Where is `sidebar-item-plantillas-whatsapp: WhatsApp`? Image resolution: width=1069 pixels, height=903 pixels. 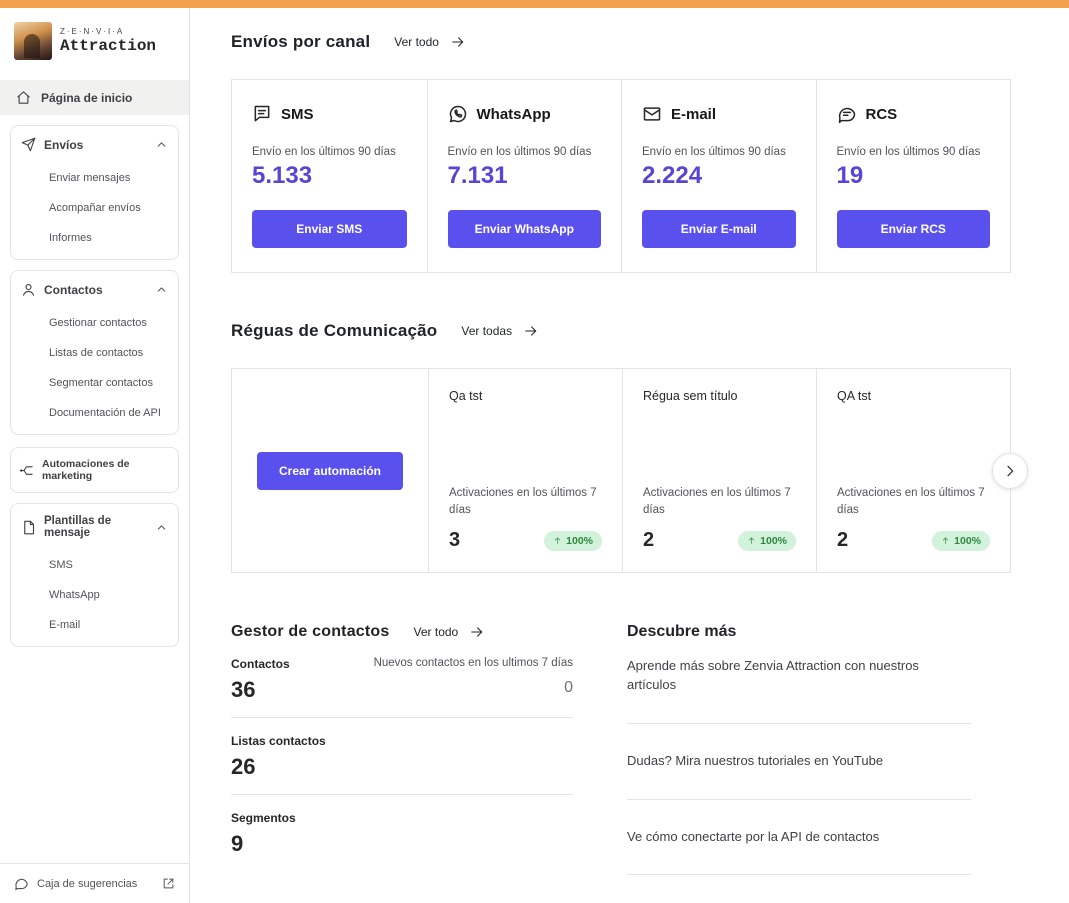 sidebar-item-plantillas-whatsapp: WhatsApp is located at coordinates (74, 595).